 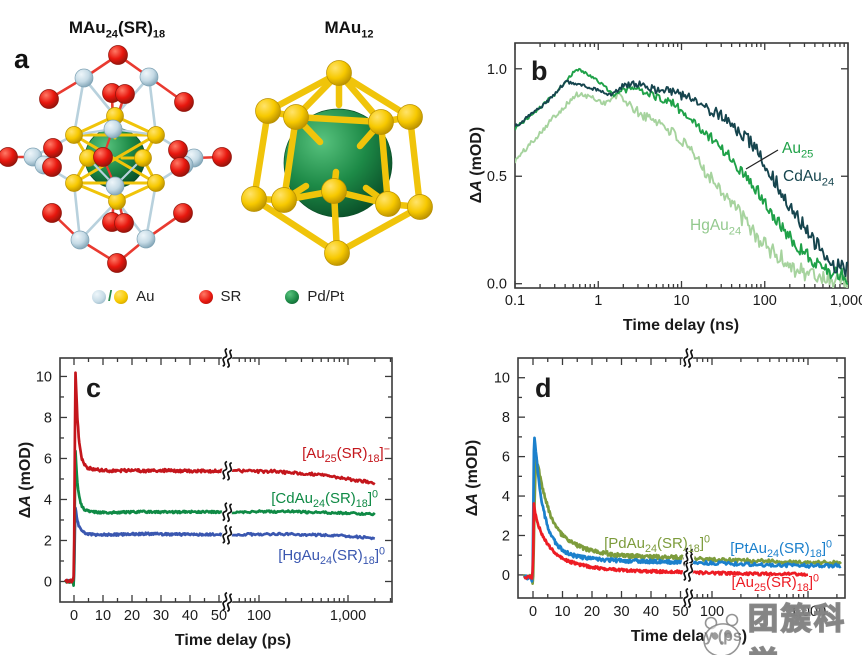 I want to click on legend-slash: /, so click(x=110, y=296).